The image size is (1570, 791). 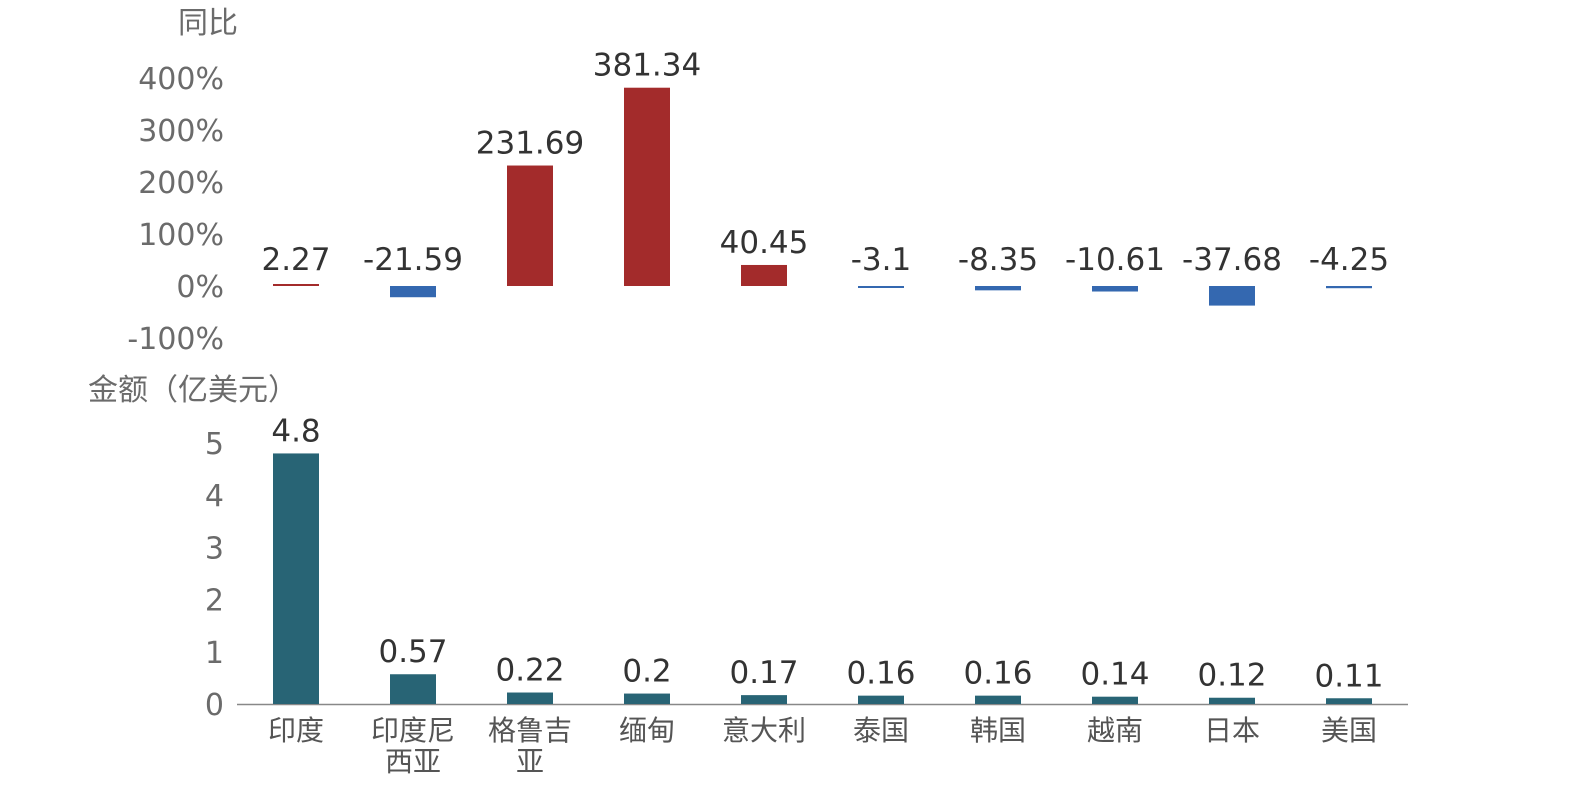 I want to click on bottom-y-axis-title: 金额（亿美元）, so click(x=193, y=390).